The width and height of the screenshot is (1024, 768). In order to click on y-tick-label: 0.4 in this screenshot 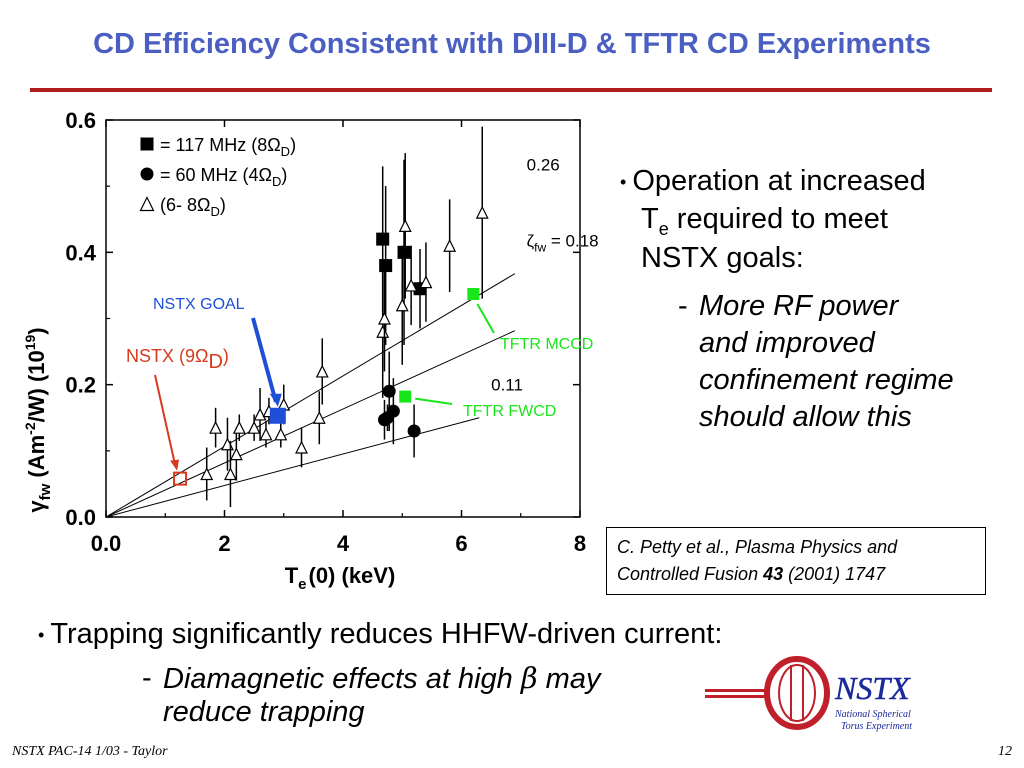, I will do `click(80, 252)`.